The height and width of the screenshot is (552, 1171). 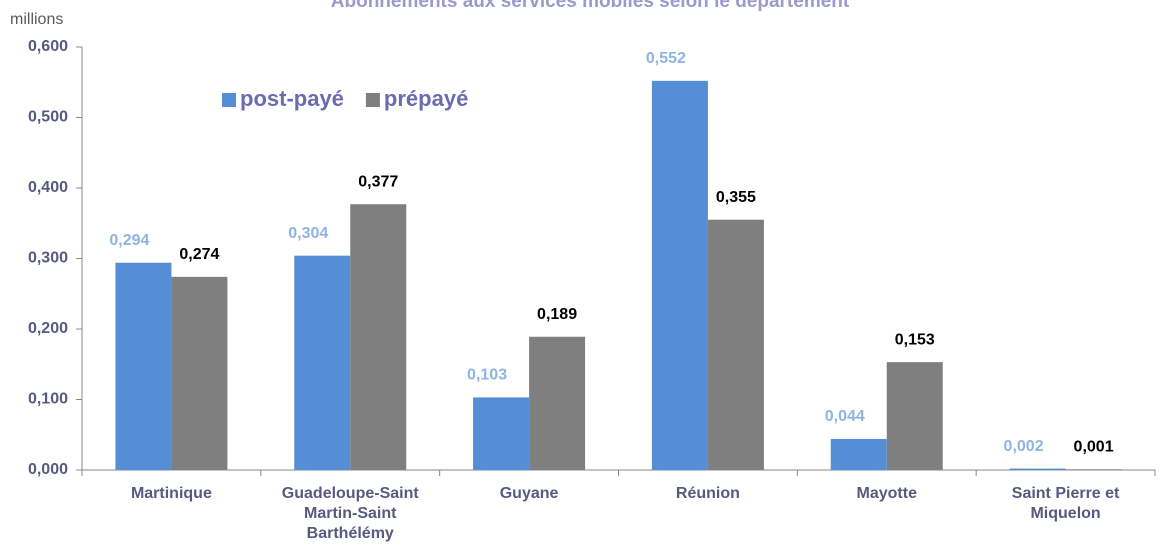 I want to click on y-tick-label: 0,600, so click(x=48, y=46).